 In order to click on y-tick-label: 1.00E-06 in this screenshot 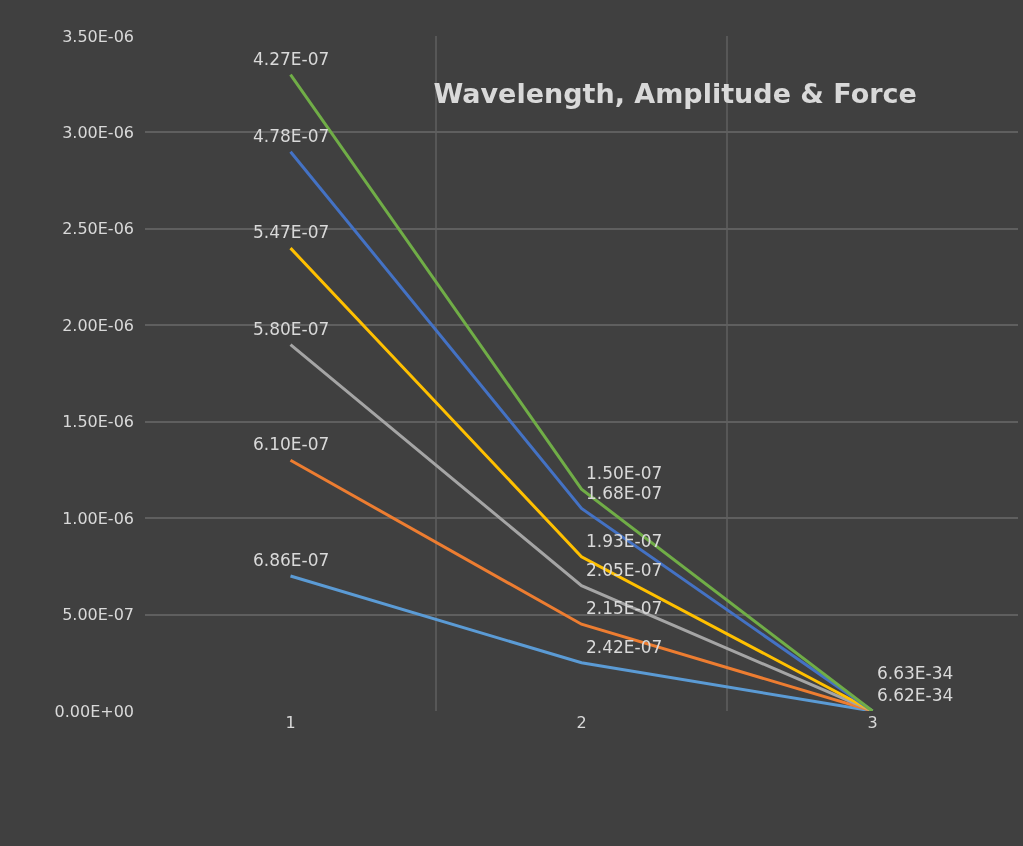, I will do `click(98, 518)`.